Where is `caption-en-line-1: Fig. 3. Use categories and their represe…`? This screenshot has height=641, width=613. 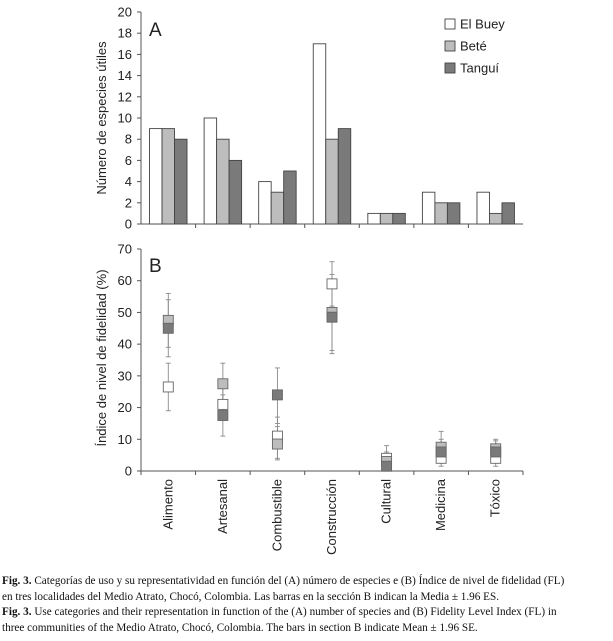 caption-en-line-1: Fig. 3. Use categories and their represe… is located at coordinates (307, 613).